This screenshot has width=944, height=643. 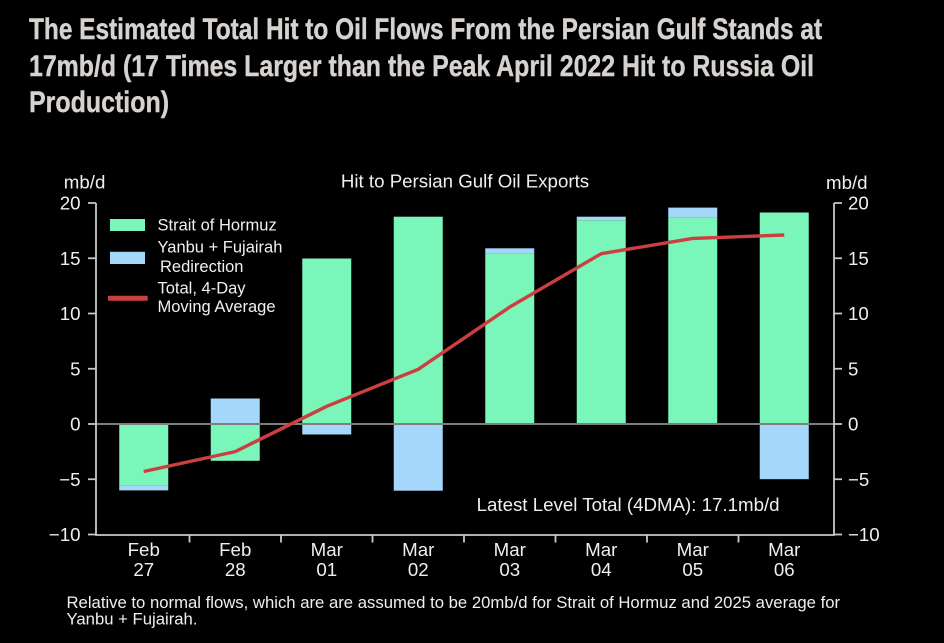 What do you see at coordinates (220, 247) in the screenshot?
I see `svg-text: Yanbu + Fujairah` at bounding box center [220, 247].